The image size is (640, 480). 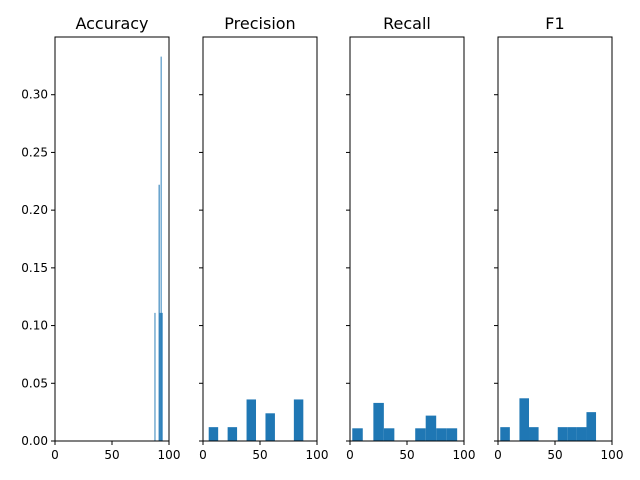 What do you see at coordinates (612, 455) in the screenshot?
I see `f1-x-tick-label-2: 100` at bounding box center [612, 455].